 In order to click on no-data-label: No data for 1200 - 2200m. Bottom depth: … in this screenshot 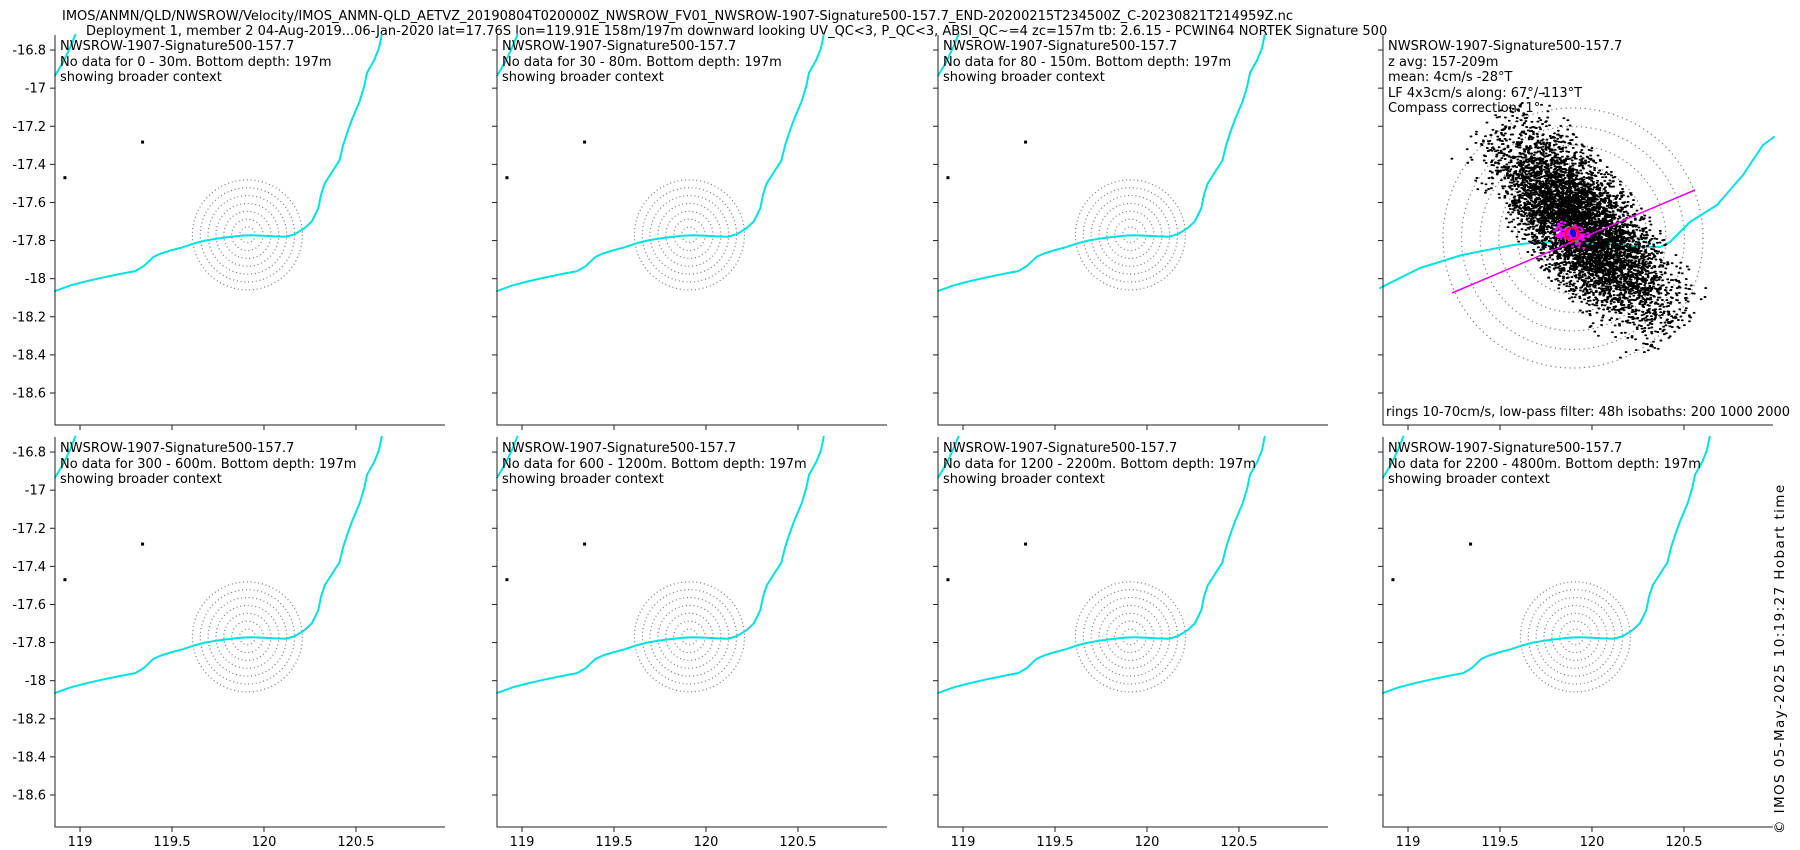, I will do `click(1099, 464)`.